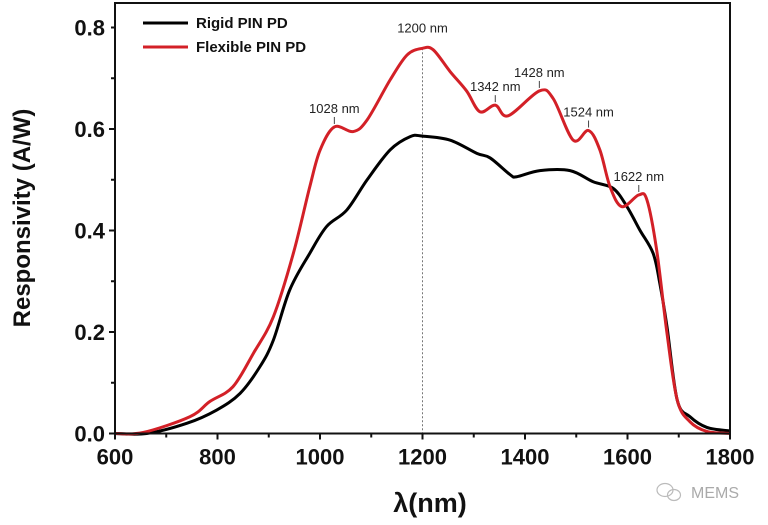 The image size is (768, 525). What do you see at coordinates (115, 457) in the screenshot?
I see `x-tick-label: 600` at bounding box center [115, 457].